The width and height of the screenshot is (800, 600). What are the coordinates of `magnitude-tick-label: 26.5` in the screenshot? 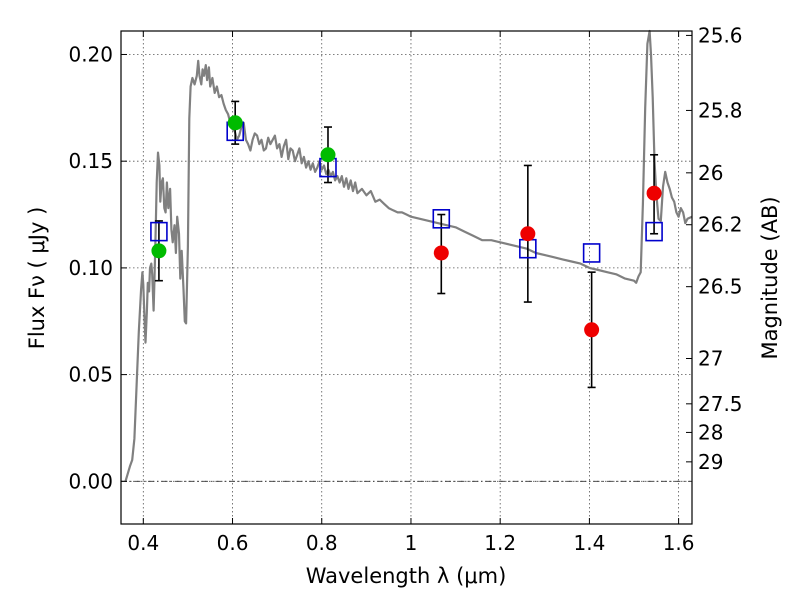 It's located at (720, 287).